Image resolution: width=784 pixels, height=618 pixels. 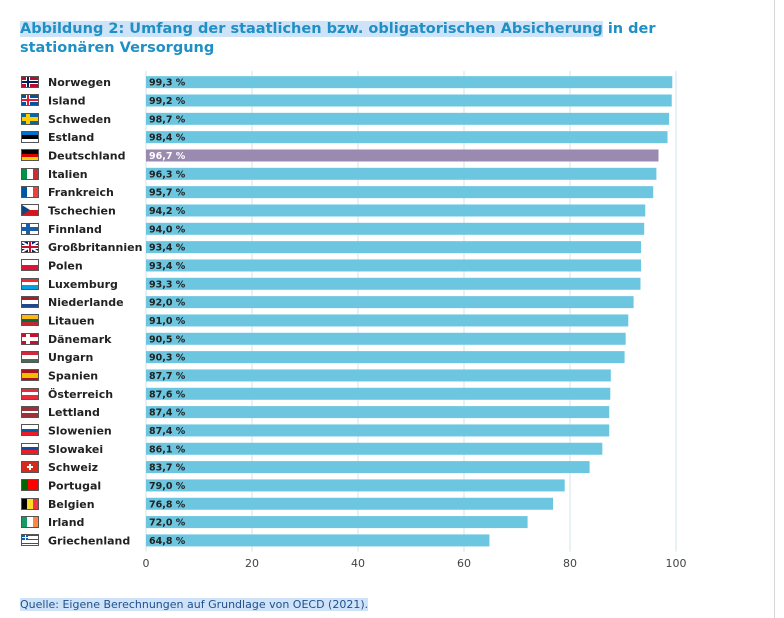 I want to click on bar-value-label: 76,8 %, so click(x=167, y=504).